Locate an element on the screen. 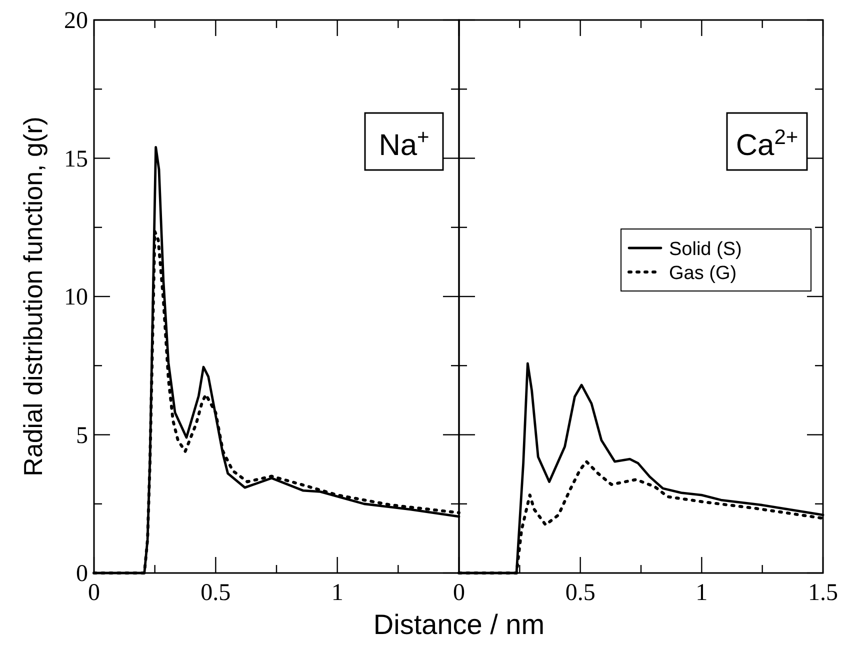  legend-label: Gas (G) is located at coordinates (703, 273).